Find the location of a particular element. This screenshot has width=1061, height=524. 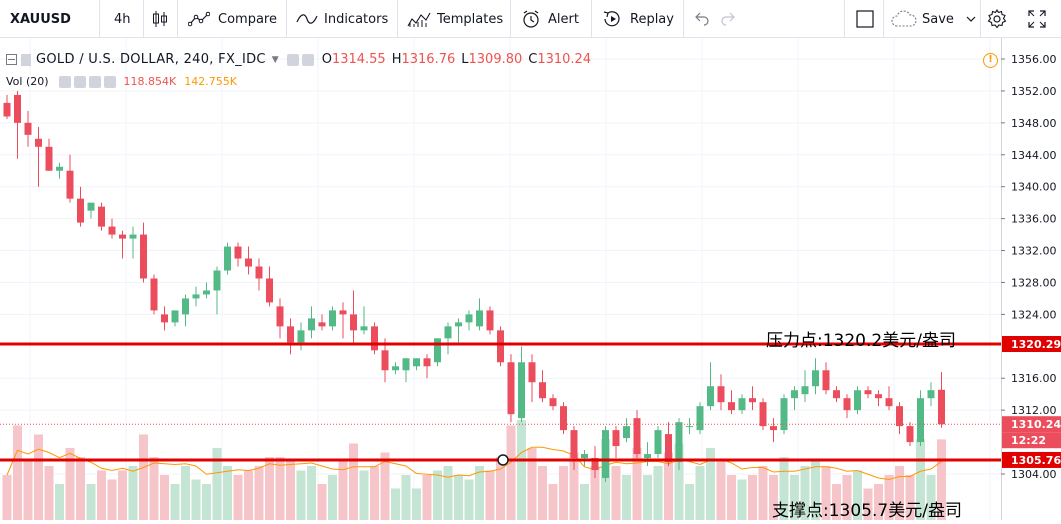

close-value: 1310.24 is located at coordinates (564, 59).